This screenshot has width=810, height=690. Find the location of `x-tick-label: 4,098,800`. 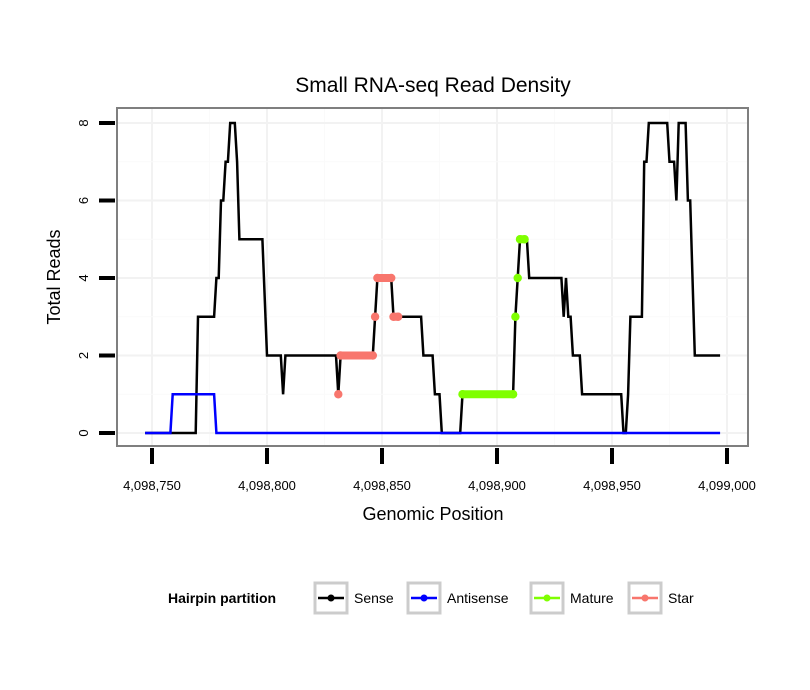

x-tick-label: 4,098,800 is located at coordinates (267, 485).